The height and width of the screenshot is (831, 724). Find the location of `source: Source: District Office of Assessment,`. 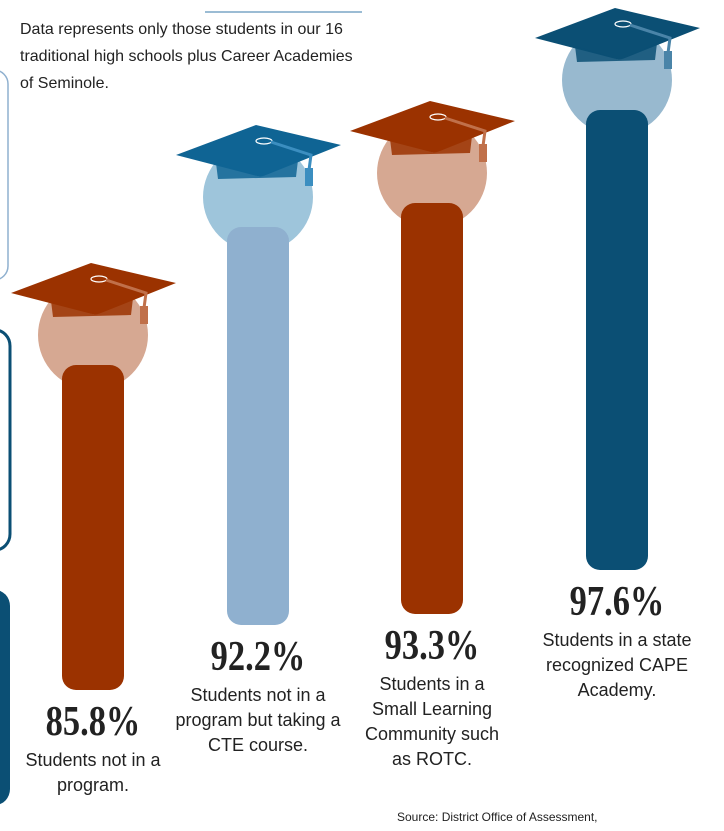

source: Source: District Office of Assessment, is located at coordinates (497, 817).